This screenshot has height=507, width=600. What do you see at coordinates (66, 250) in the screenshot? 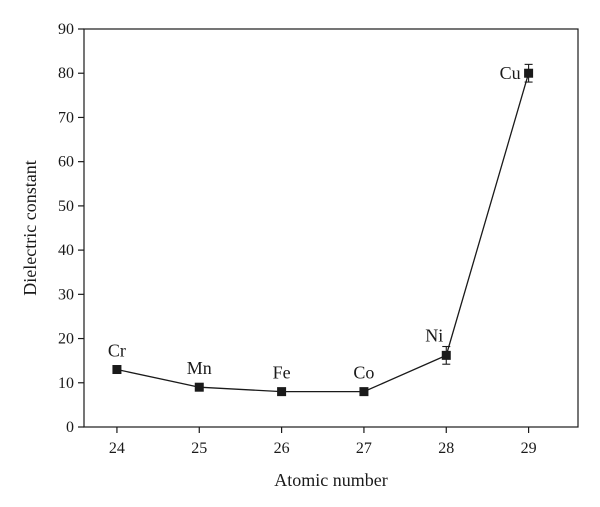
I see `y-tick-label: 40` at bounding box center [66, 250].